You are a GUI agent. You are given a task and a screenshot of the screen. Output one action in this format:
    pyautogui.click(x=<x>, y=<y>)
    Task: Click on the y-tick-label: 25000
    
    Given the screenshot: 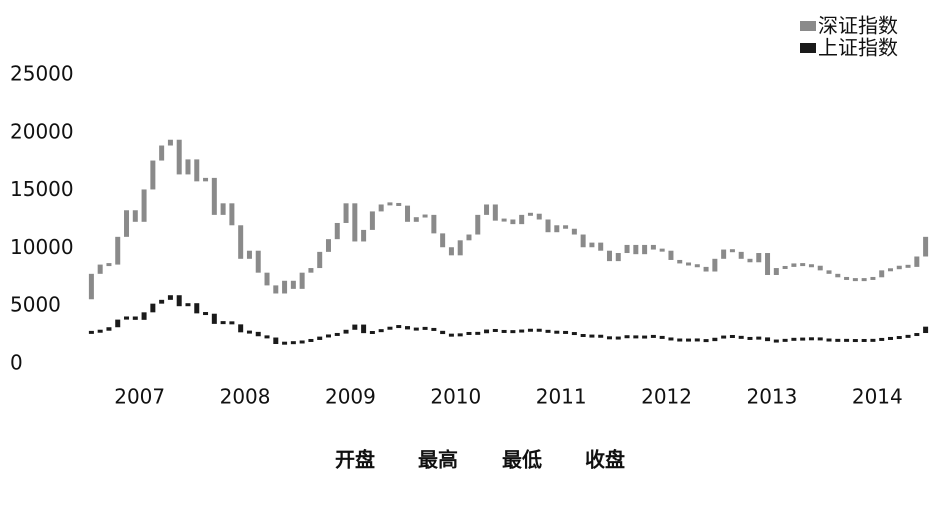 What is the action you would take?
    pyautogui.click(x=42, y=74)
    